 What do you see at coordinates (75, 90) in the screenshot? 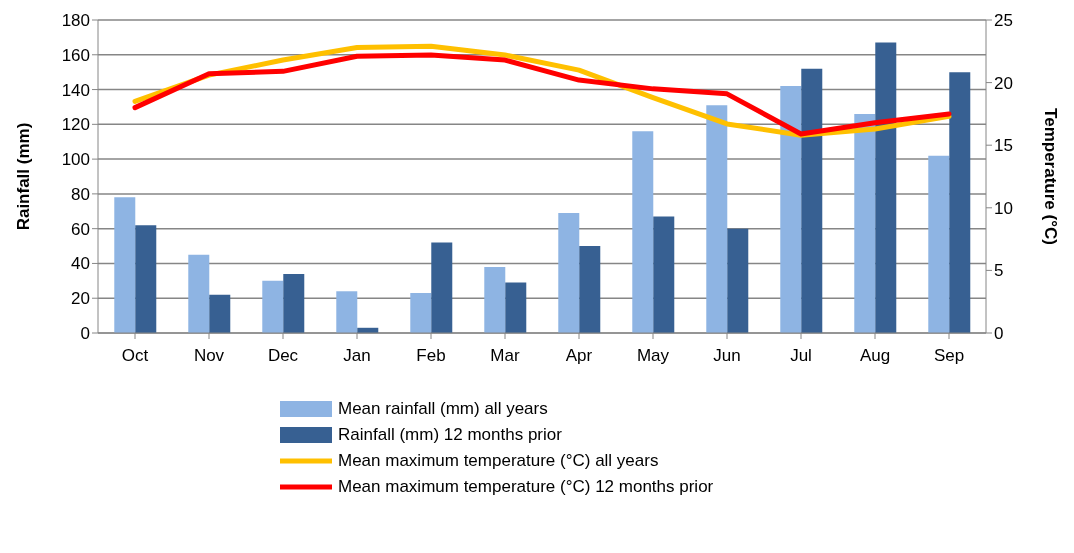
I see `y-tick-label: 140` at bounding box center [75, 90].